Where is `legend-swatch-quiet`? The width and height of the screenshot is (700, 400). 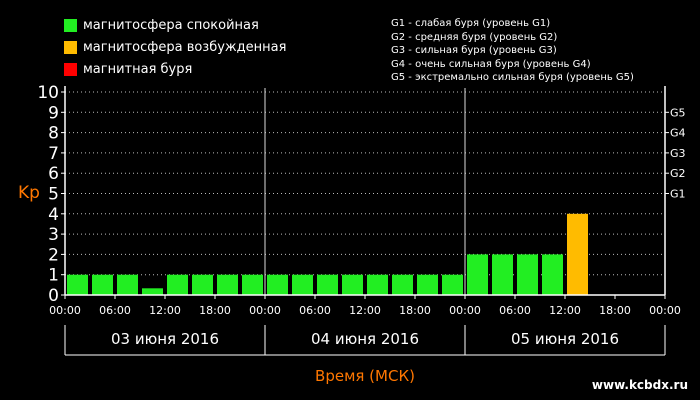 legend-swatch-quiet is located at coordinates (70, 25).